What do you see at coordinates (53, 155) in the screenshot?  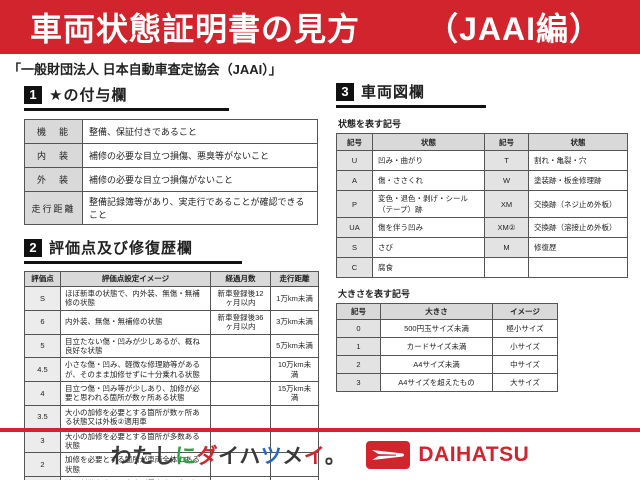 I see `row-label: 内 装` at bounding box center [53, 155].